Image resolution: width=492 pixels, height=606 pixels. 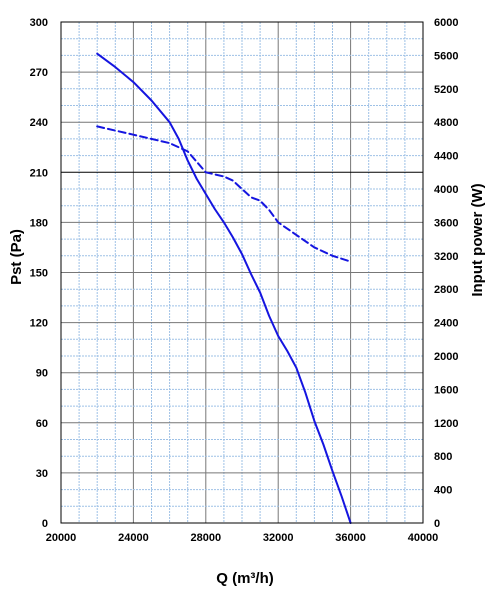 I want to click on right-y-tick-label: 2800, so click(x=446, y=290).